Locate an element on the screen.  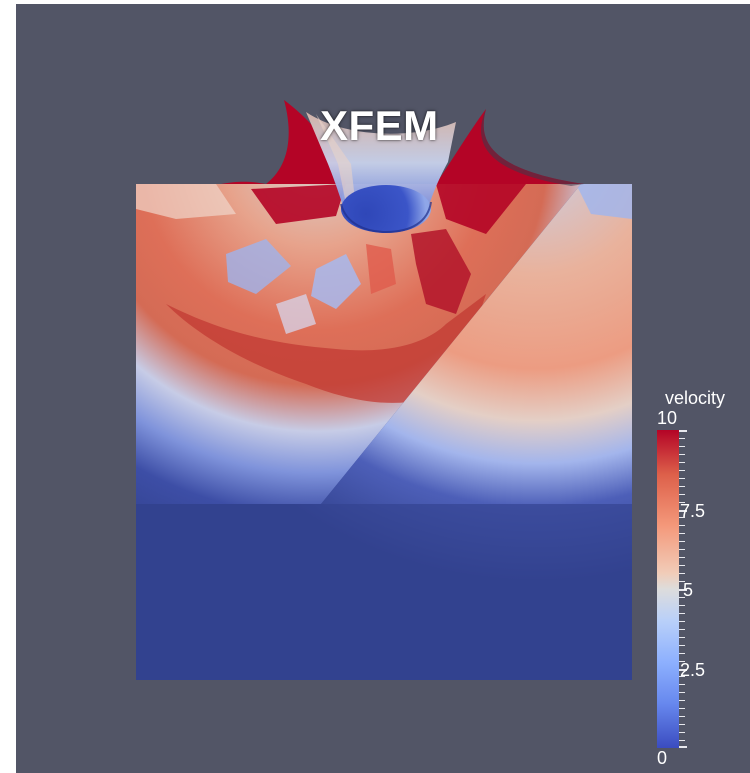
projectile-tip is located at coordinates (386, 209).